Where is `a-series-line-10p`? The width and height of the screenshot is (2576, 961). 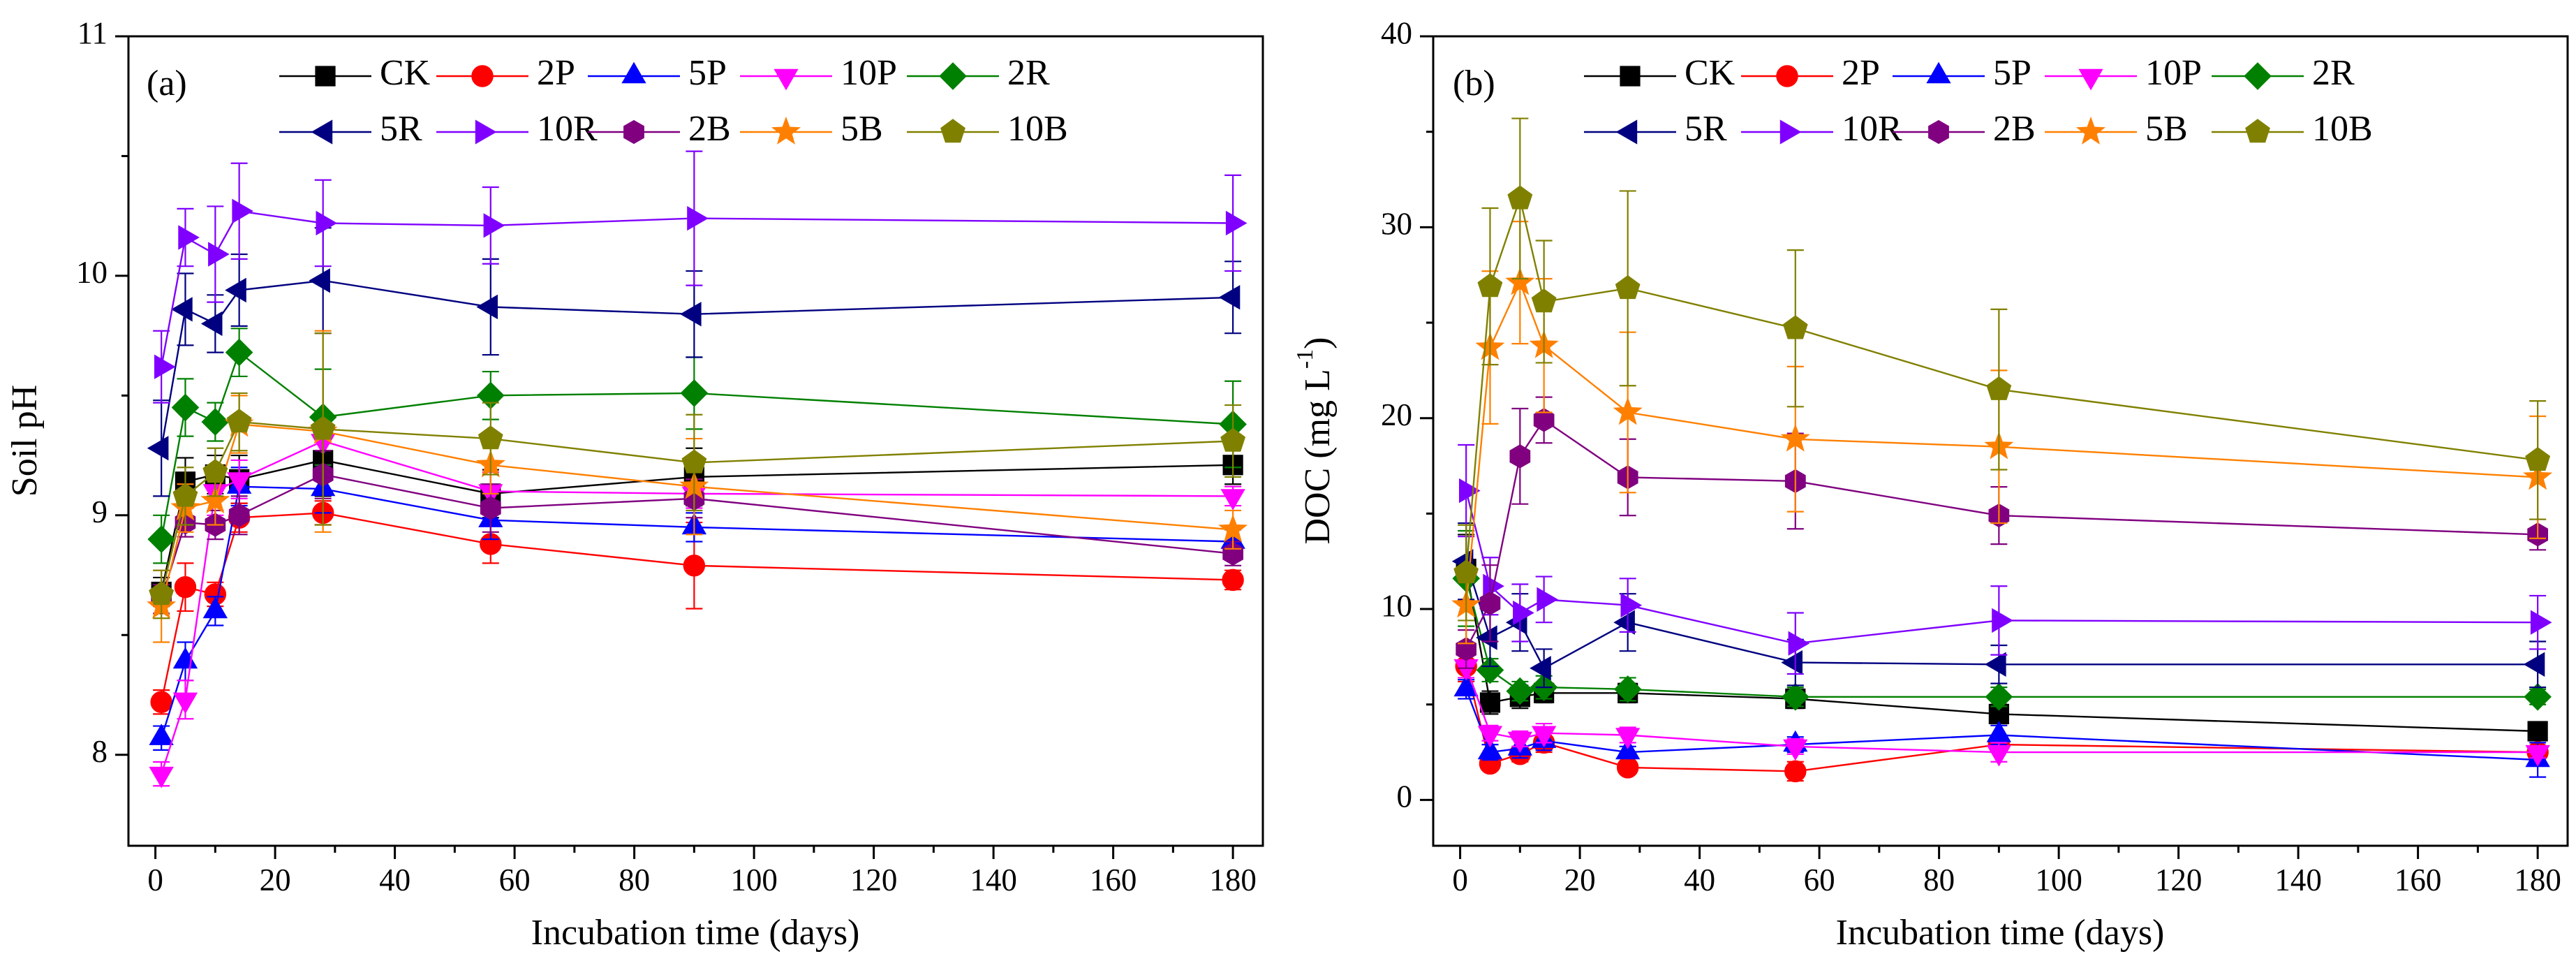
a-series-line-10p is located at coordinates (697, 607).